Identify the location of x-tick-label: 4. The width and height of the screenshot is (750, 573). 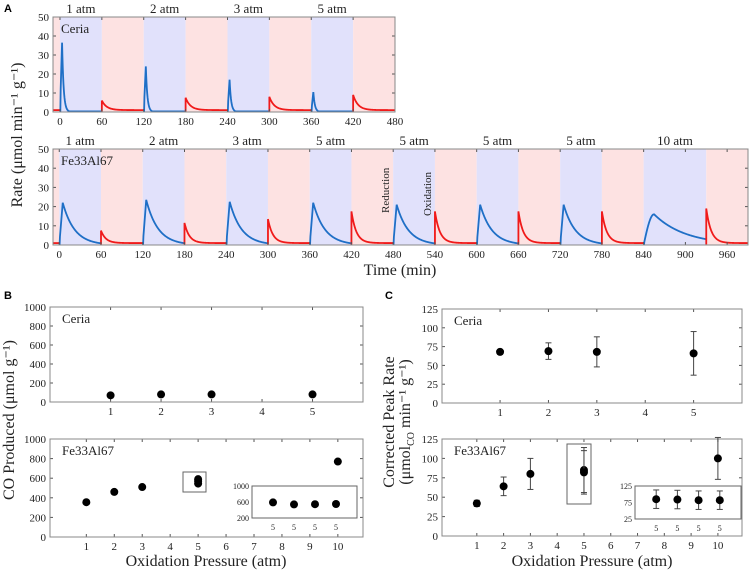
(170, 547).